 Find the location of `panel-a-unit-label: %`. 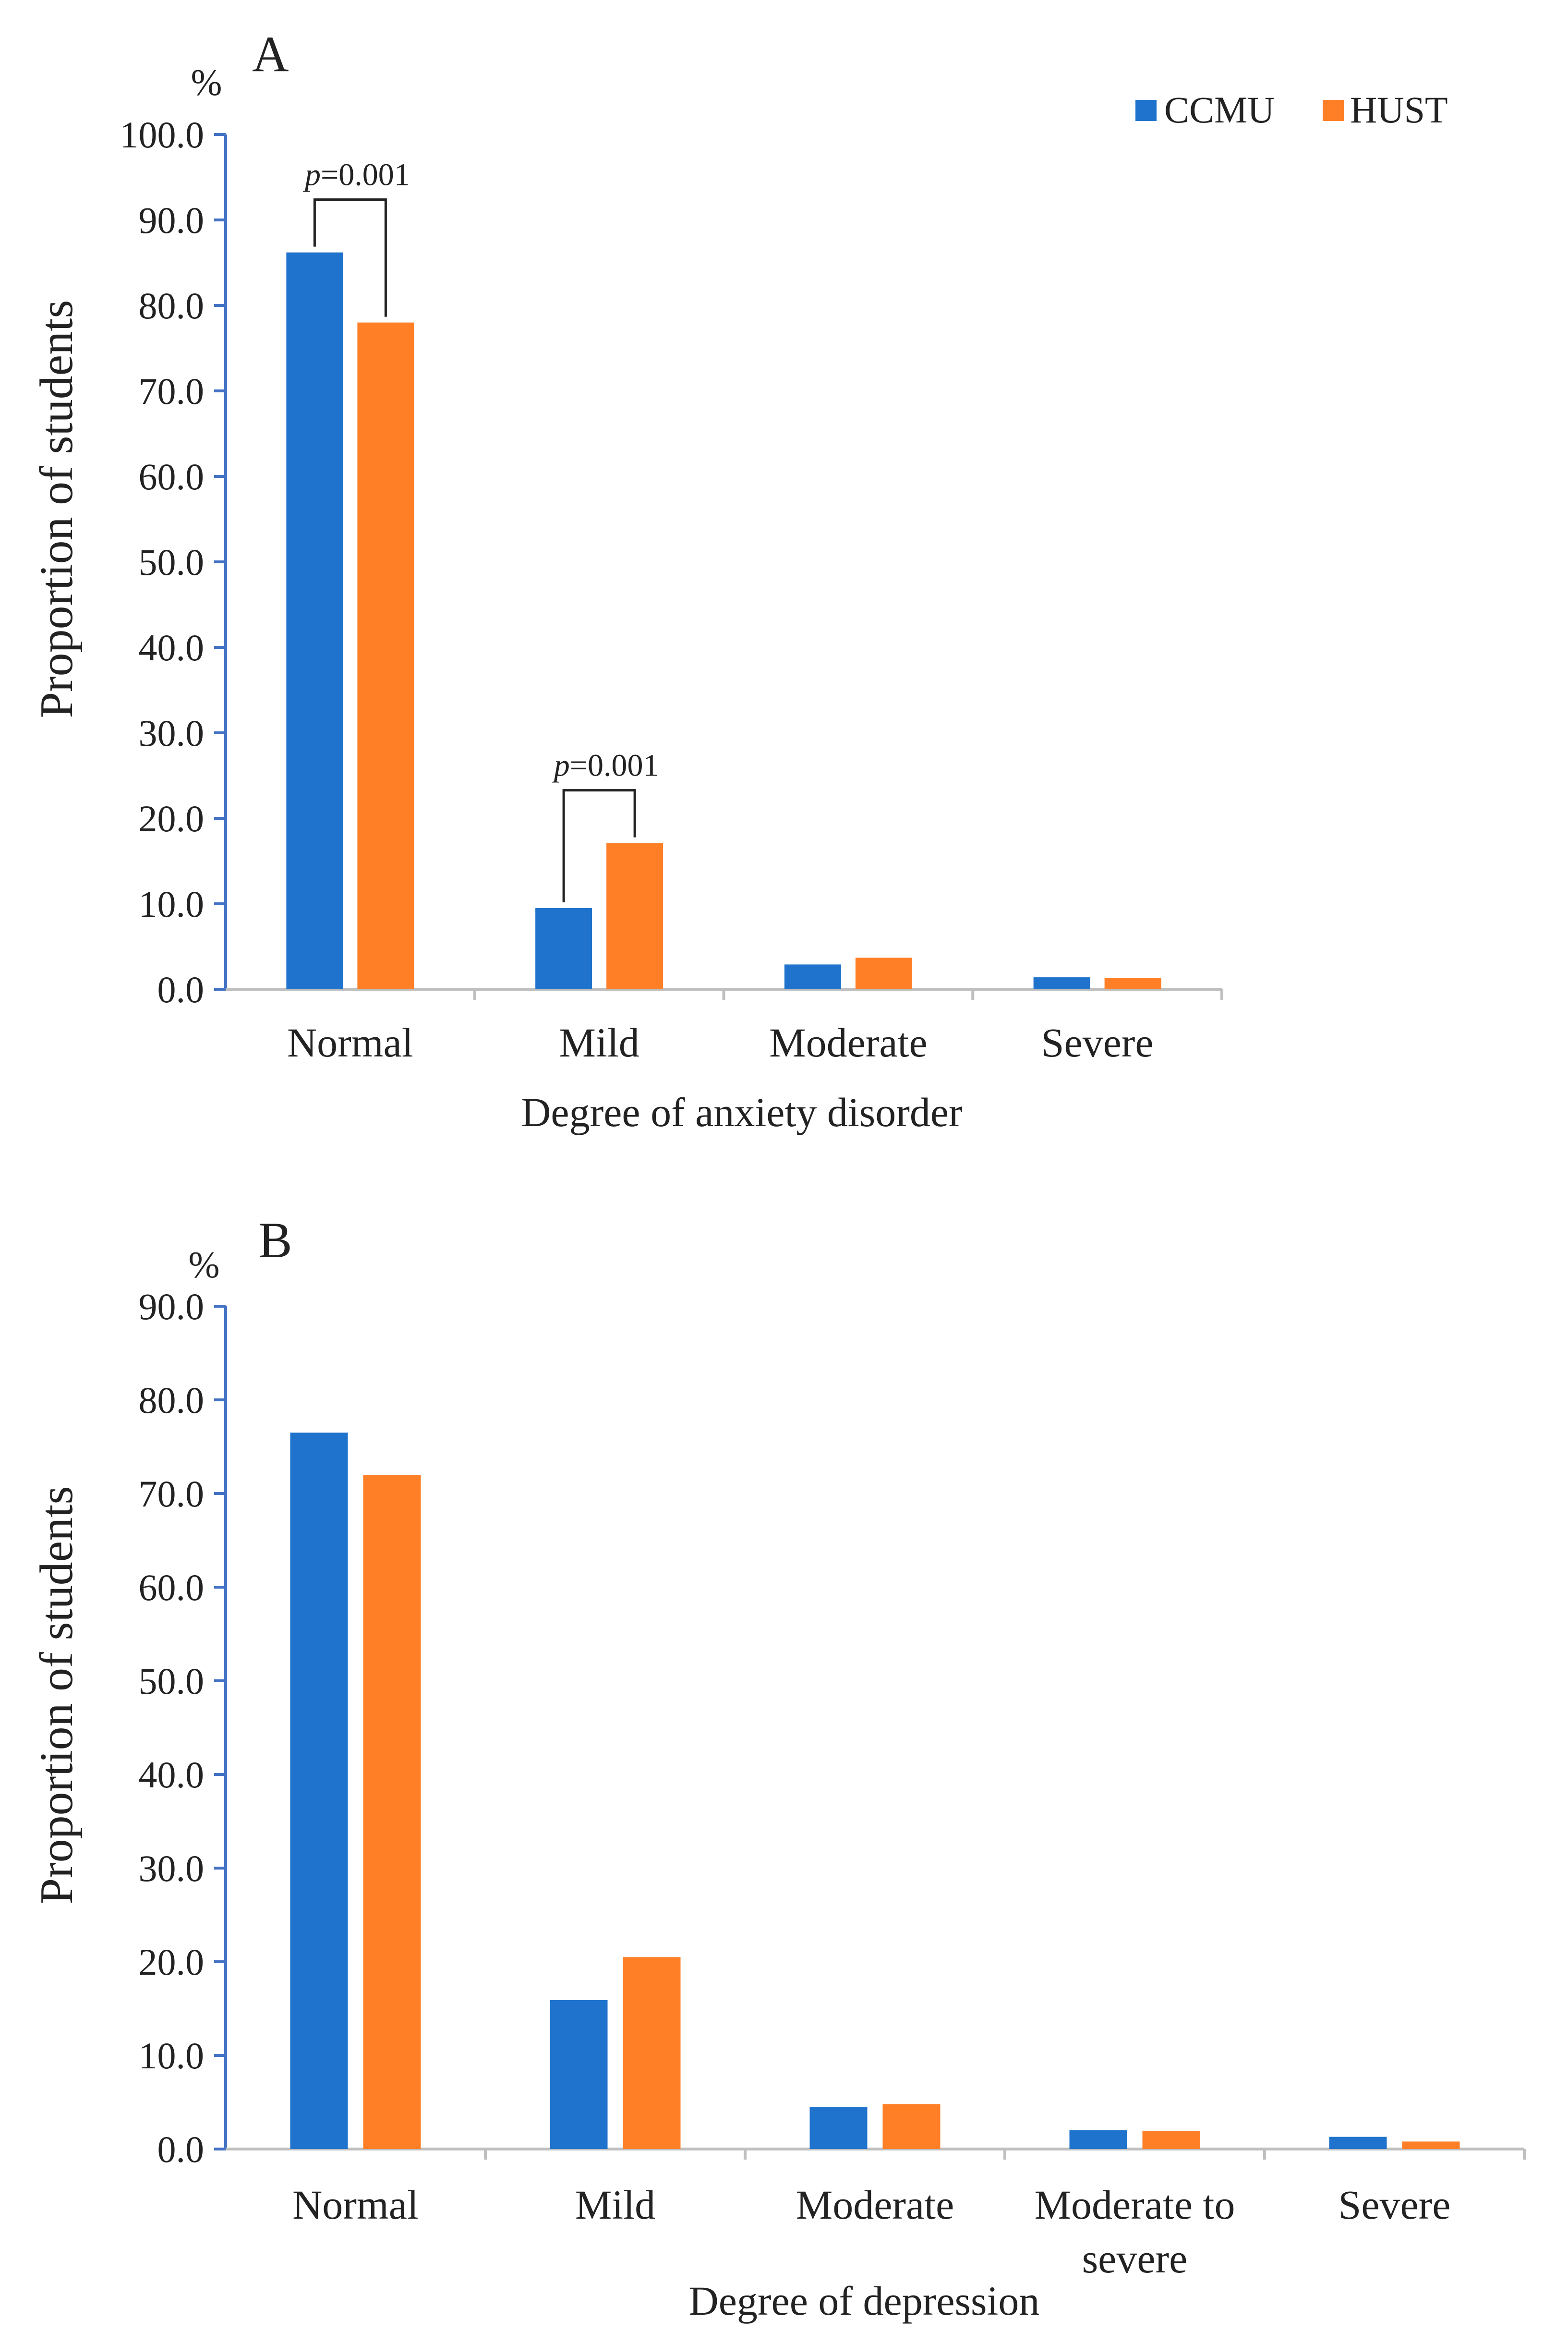

panel-a-unit-label: % is located at coordinates (206, 82).